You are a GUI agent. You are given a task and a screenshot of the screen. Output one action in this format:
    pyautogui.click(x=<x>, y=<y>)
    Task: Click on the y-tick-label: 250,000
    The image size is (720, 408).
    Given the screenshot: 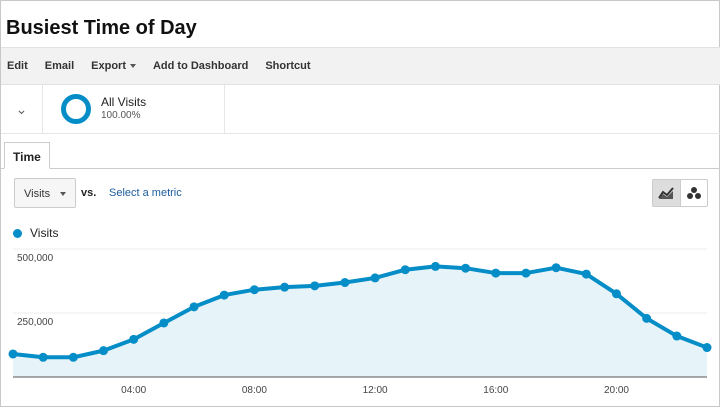 What is the action you would take?
    pyautogui.click(x=35, y=322)
    